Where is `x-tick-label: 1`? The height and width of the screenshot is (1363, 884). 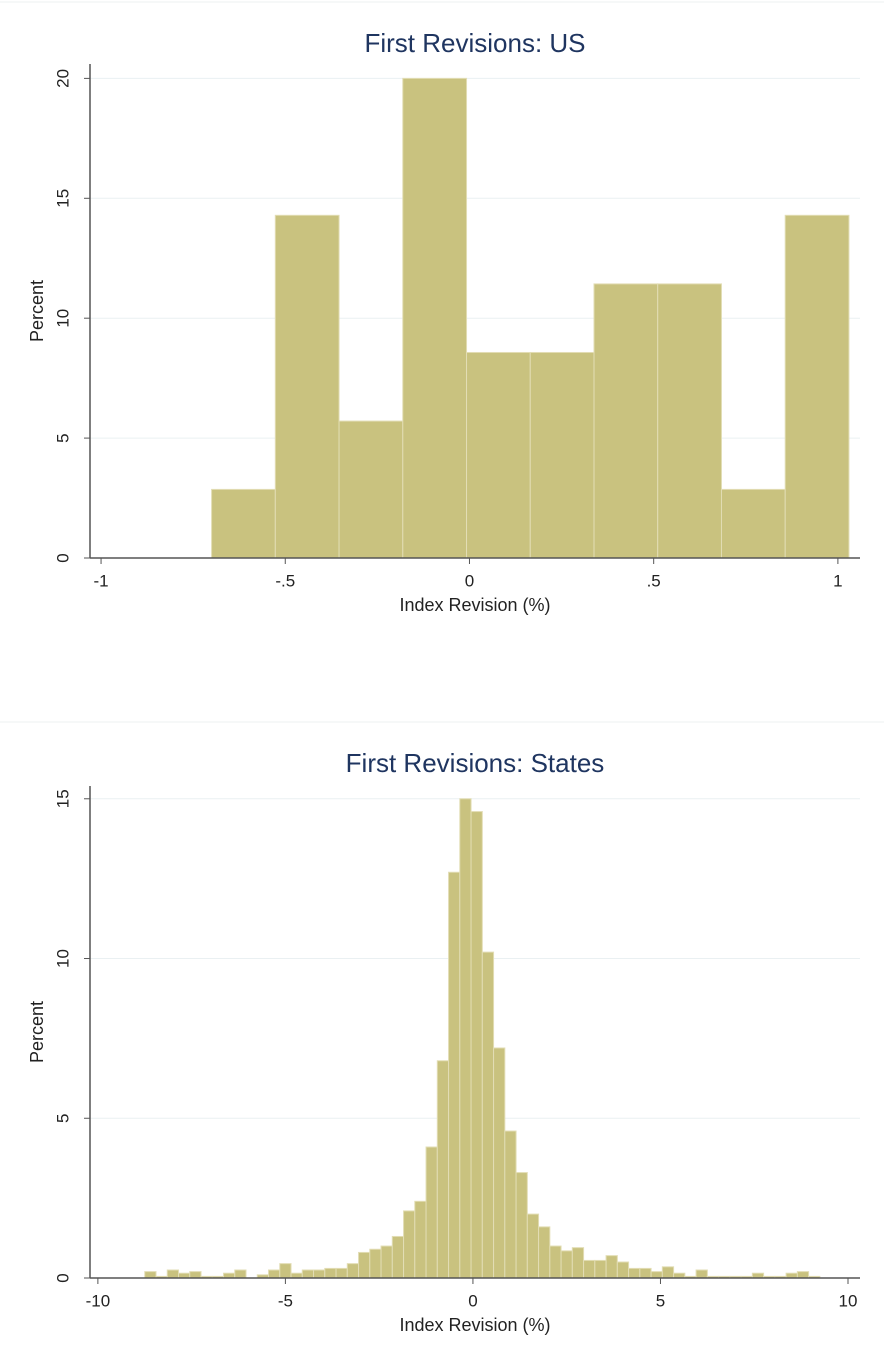
x-tick-label: 1 is located at coordinates (837, 580).